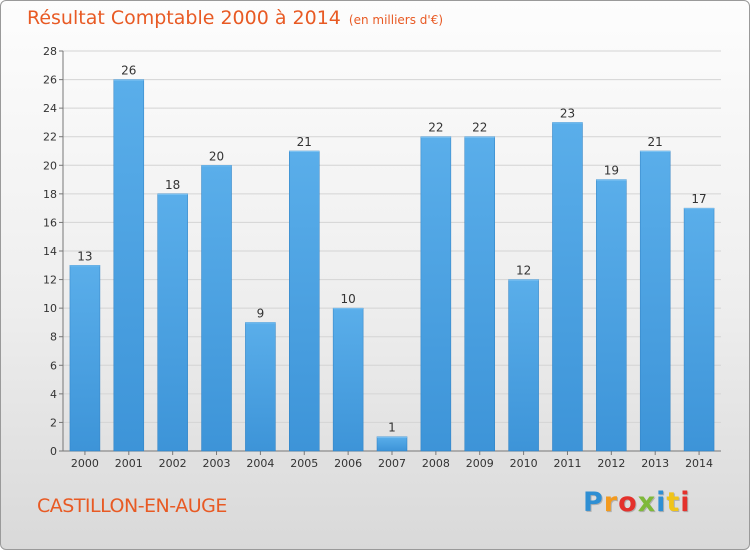 This screenshot has width=750, height=550. Describe the element at coordinates (129, 463) in the screenshot. I see `x-tick-label-2001: 2001` at that location.